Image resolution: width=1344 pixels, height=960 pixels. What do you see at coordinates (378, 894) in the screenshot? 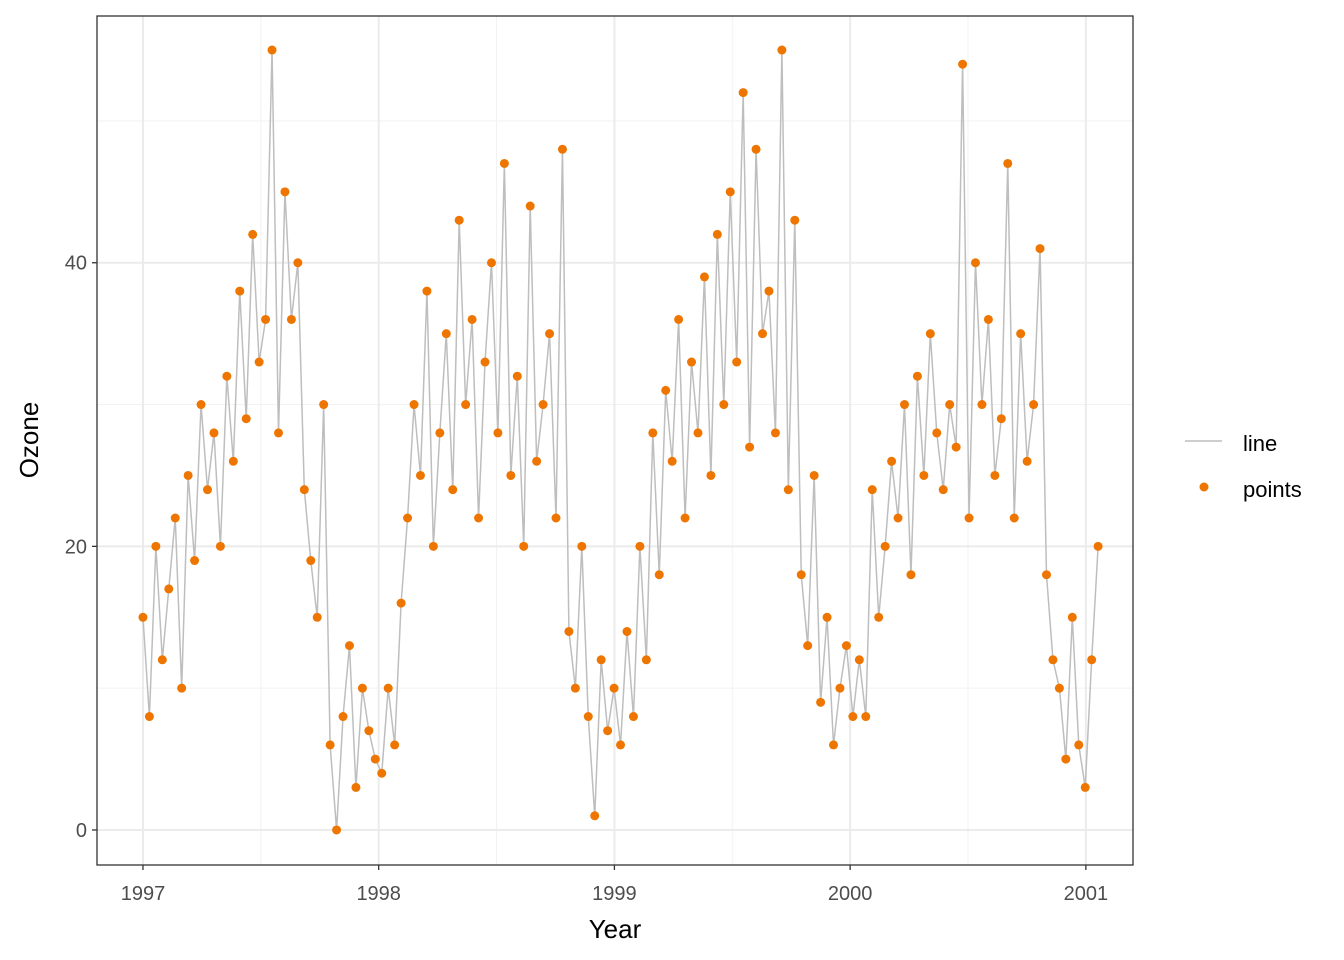
I see `x-tick-label: 1998` at bounding box center [378, 894].